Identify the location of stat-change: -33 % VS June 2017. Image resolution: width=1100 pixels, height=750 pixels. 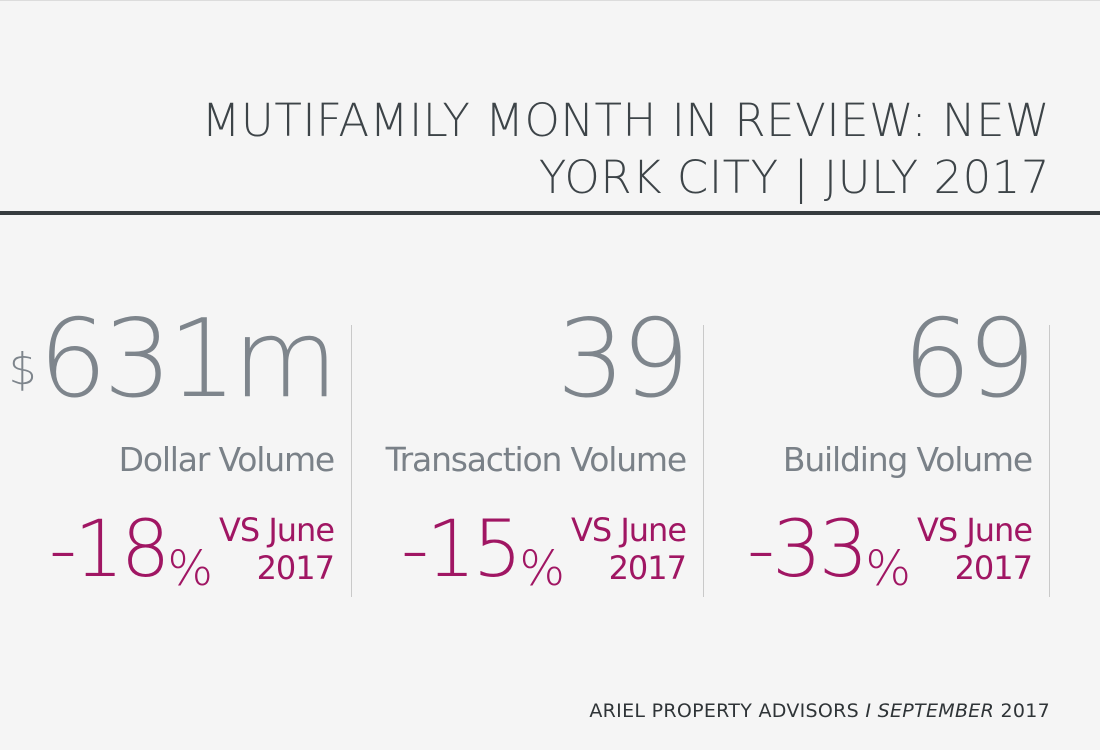
(889, 551).